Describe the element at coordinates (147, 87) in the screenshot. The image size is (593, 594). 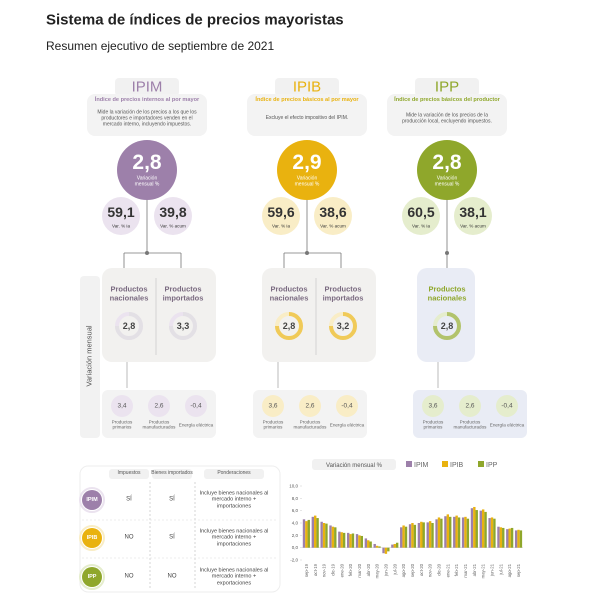
I see `index-code: IPIM` at that location.